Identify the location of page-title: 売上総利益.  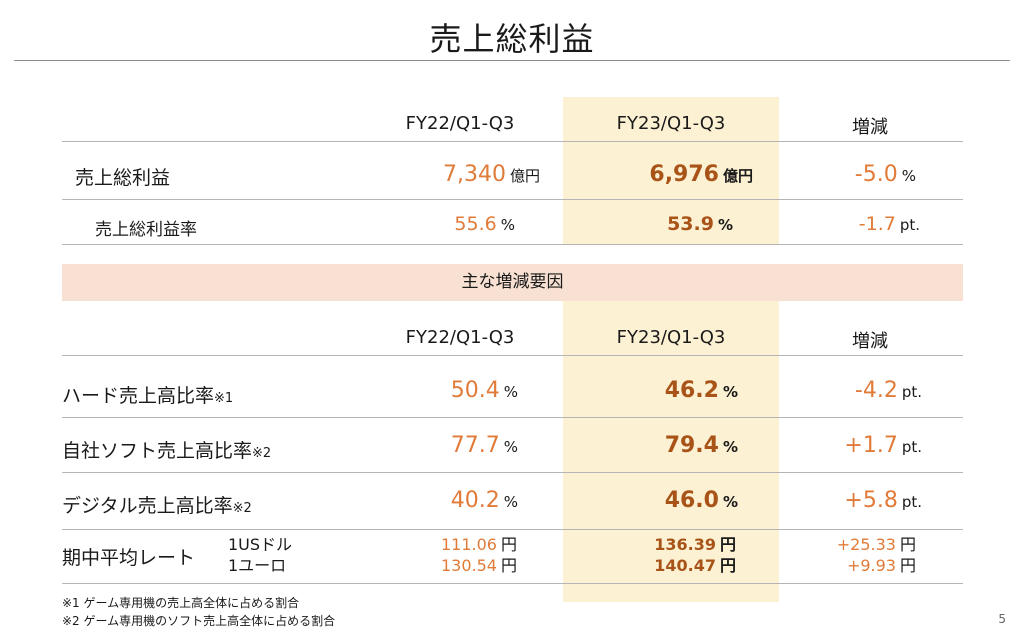
(512, 39).